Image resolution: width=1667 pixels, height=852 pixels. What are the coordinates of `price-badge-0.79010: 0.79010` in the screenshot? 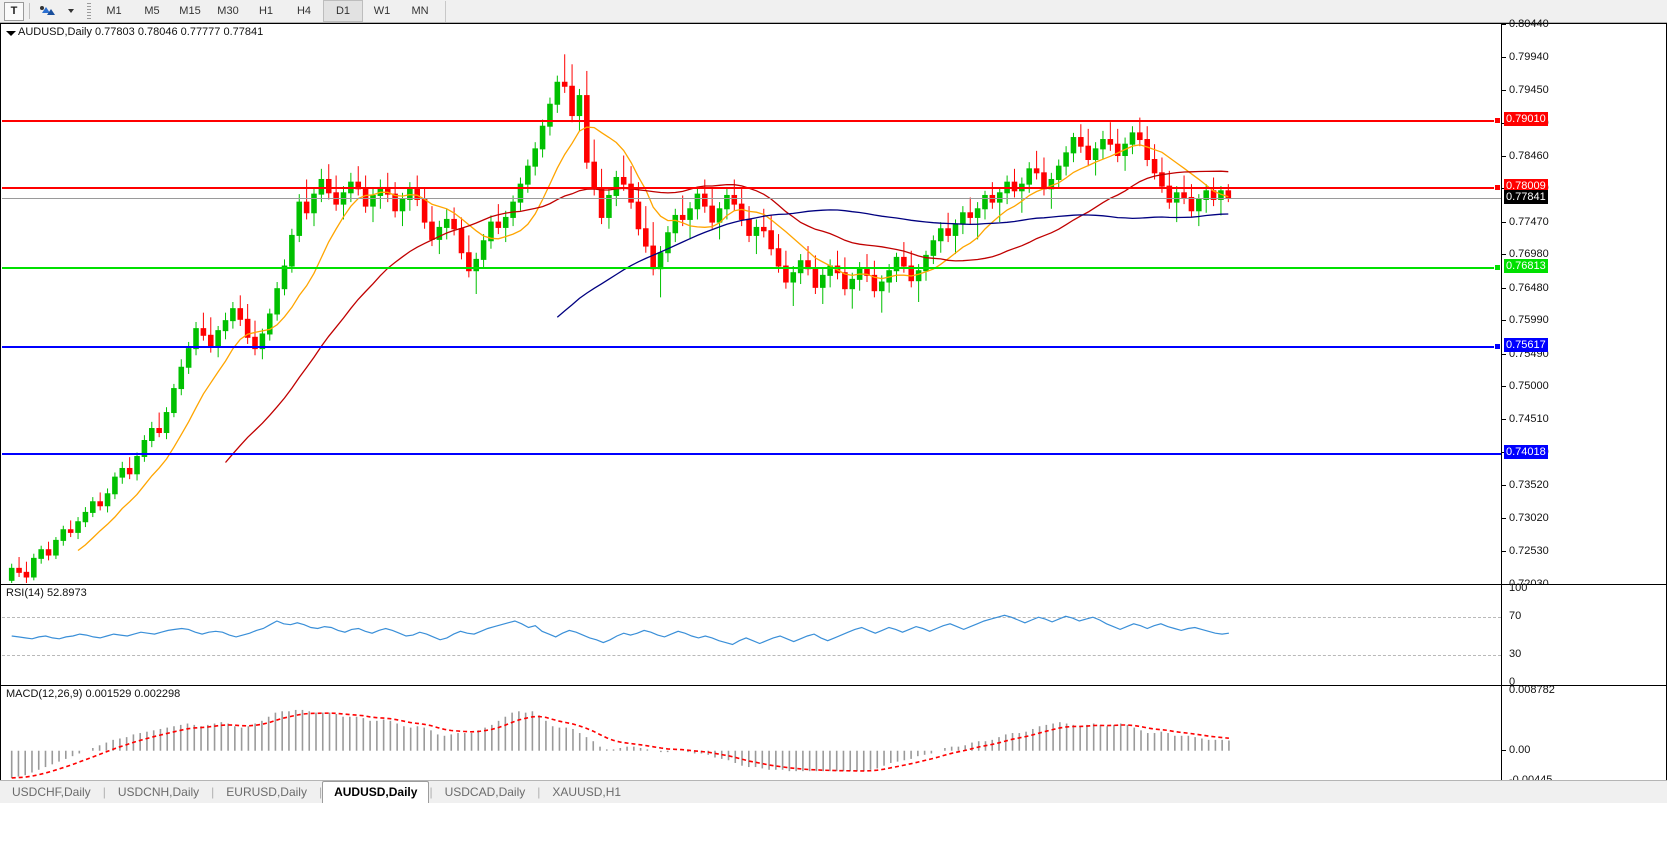 It's located at (1526, 119).